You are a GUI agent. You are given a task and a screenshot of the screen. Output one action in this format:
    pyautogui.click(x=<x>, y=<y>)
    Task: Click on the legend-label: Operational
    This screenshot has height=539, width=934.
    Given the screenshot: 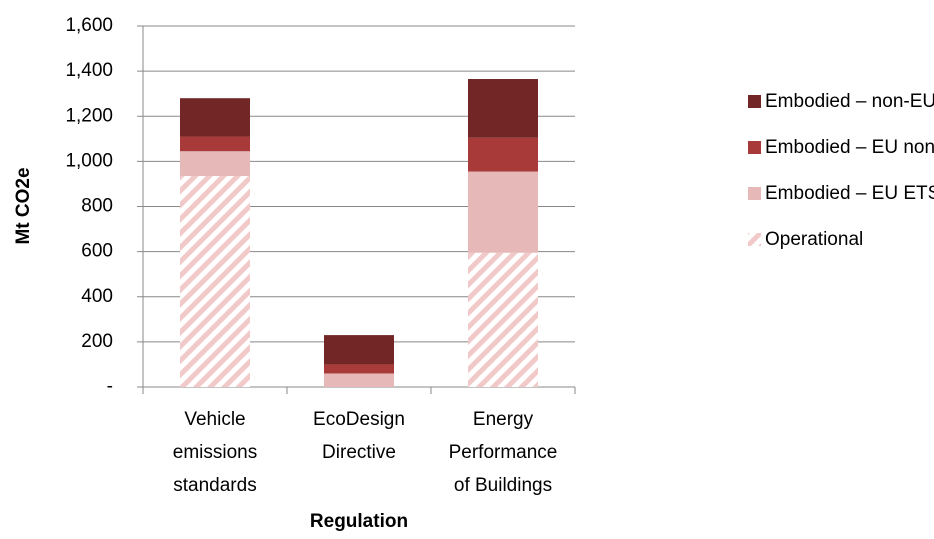 What is the action you would take?
    pyautogui.click(x=814, y=239)
    